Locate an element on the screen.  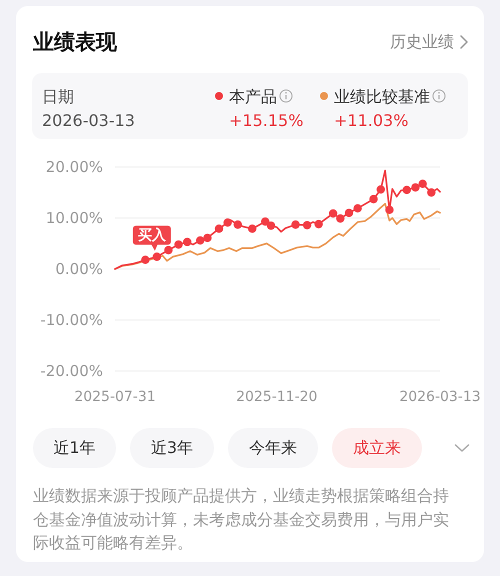
tab: 近3年 is located at coordinates (172, 448).